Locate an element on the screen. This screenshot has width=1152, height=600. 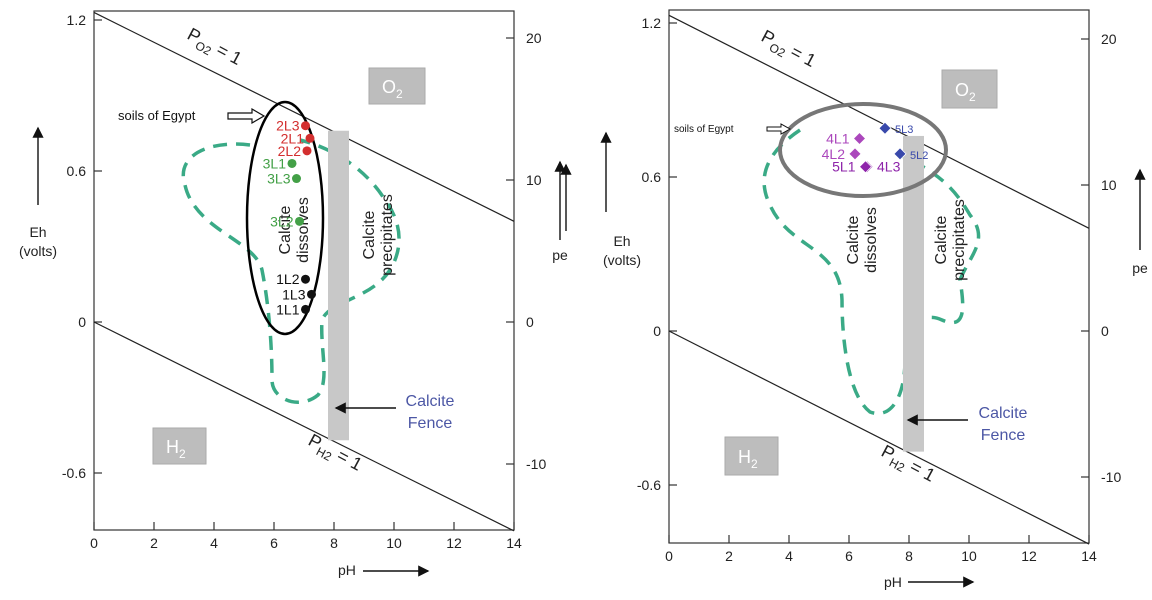
point-4L1 is located at coordinates (859, 138).